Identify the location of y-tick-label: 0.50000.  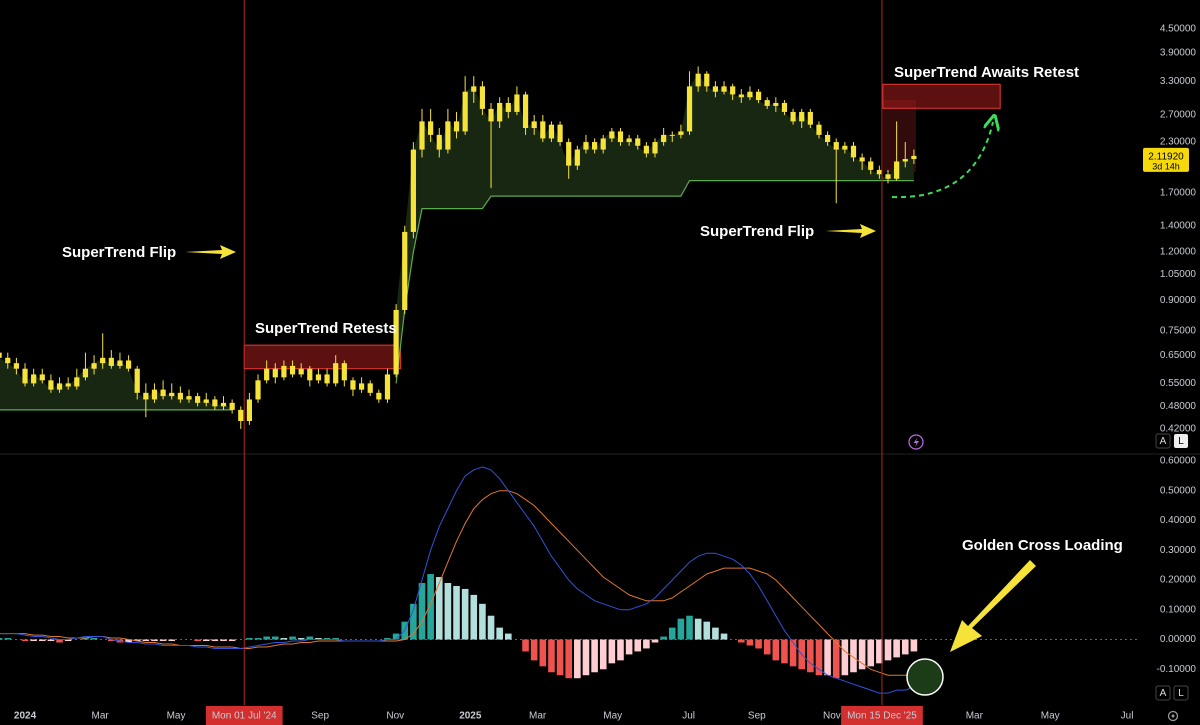
(1178, 490).